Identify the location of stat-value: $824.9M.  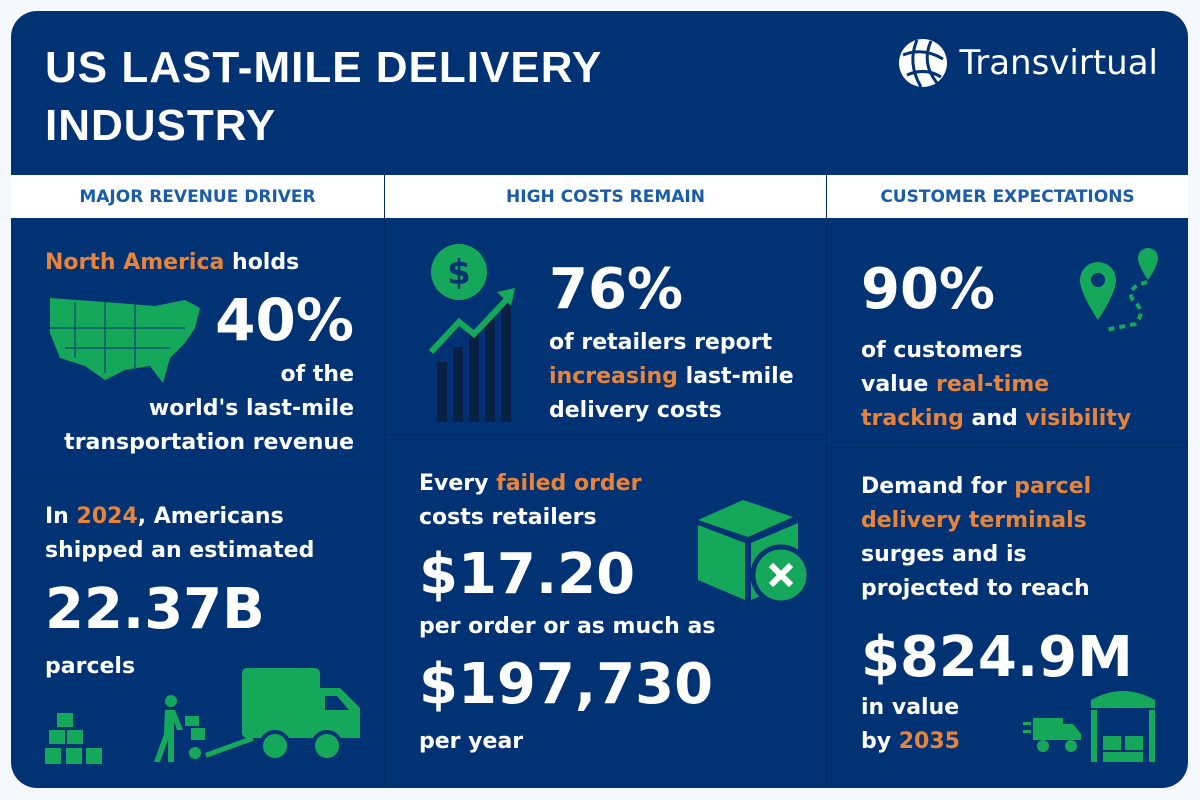
(997, 657).